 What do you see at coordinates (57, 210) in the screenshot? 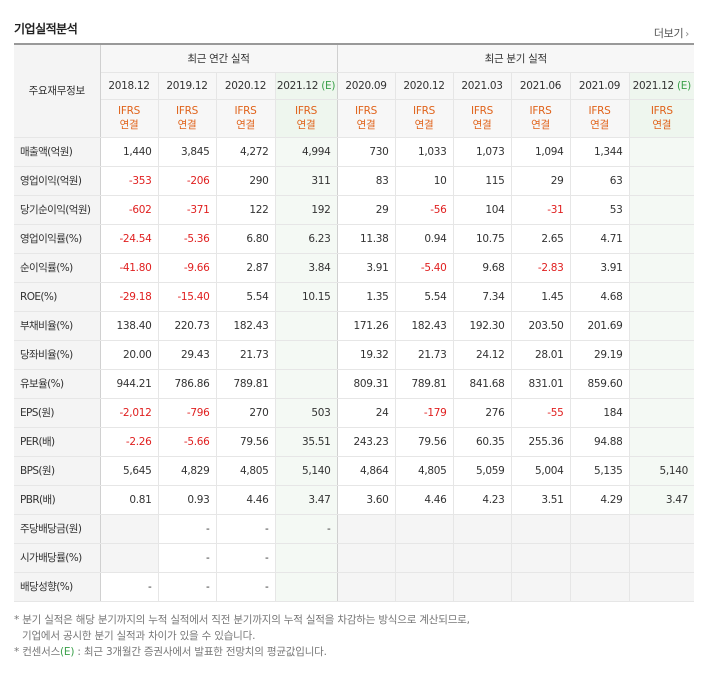
I see `row-label: 당기순이익(억원)` at bounding box center [57, 210].